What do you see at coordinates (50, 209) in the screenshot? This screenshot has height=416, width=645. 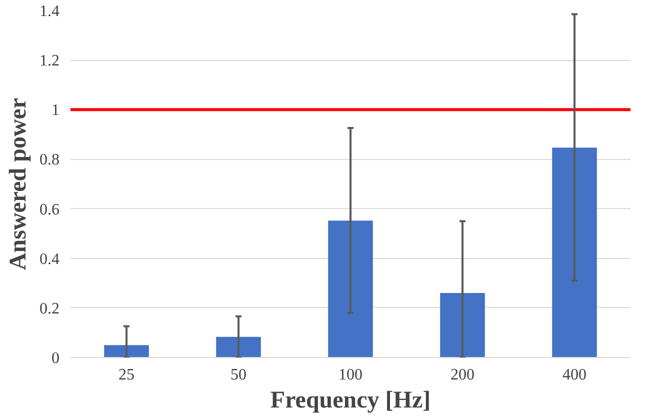 I see `y-tick-label: 0.6` at bounding box center [50, 209].